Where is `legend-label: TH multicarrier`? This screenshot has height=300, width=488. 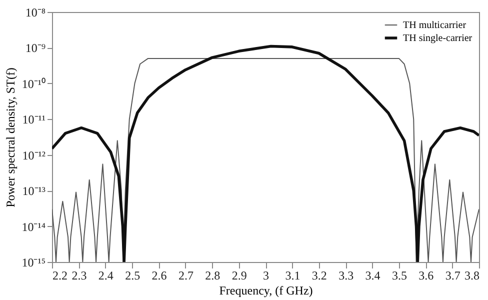 legend-label: TH multicarrier is located at coordinates (435, 25).